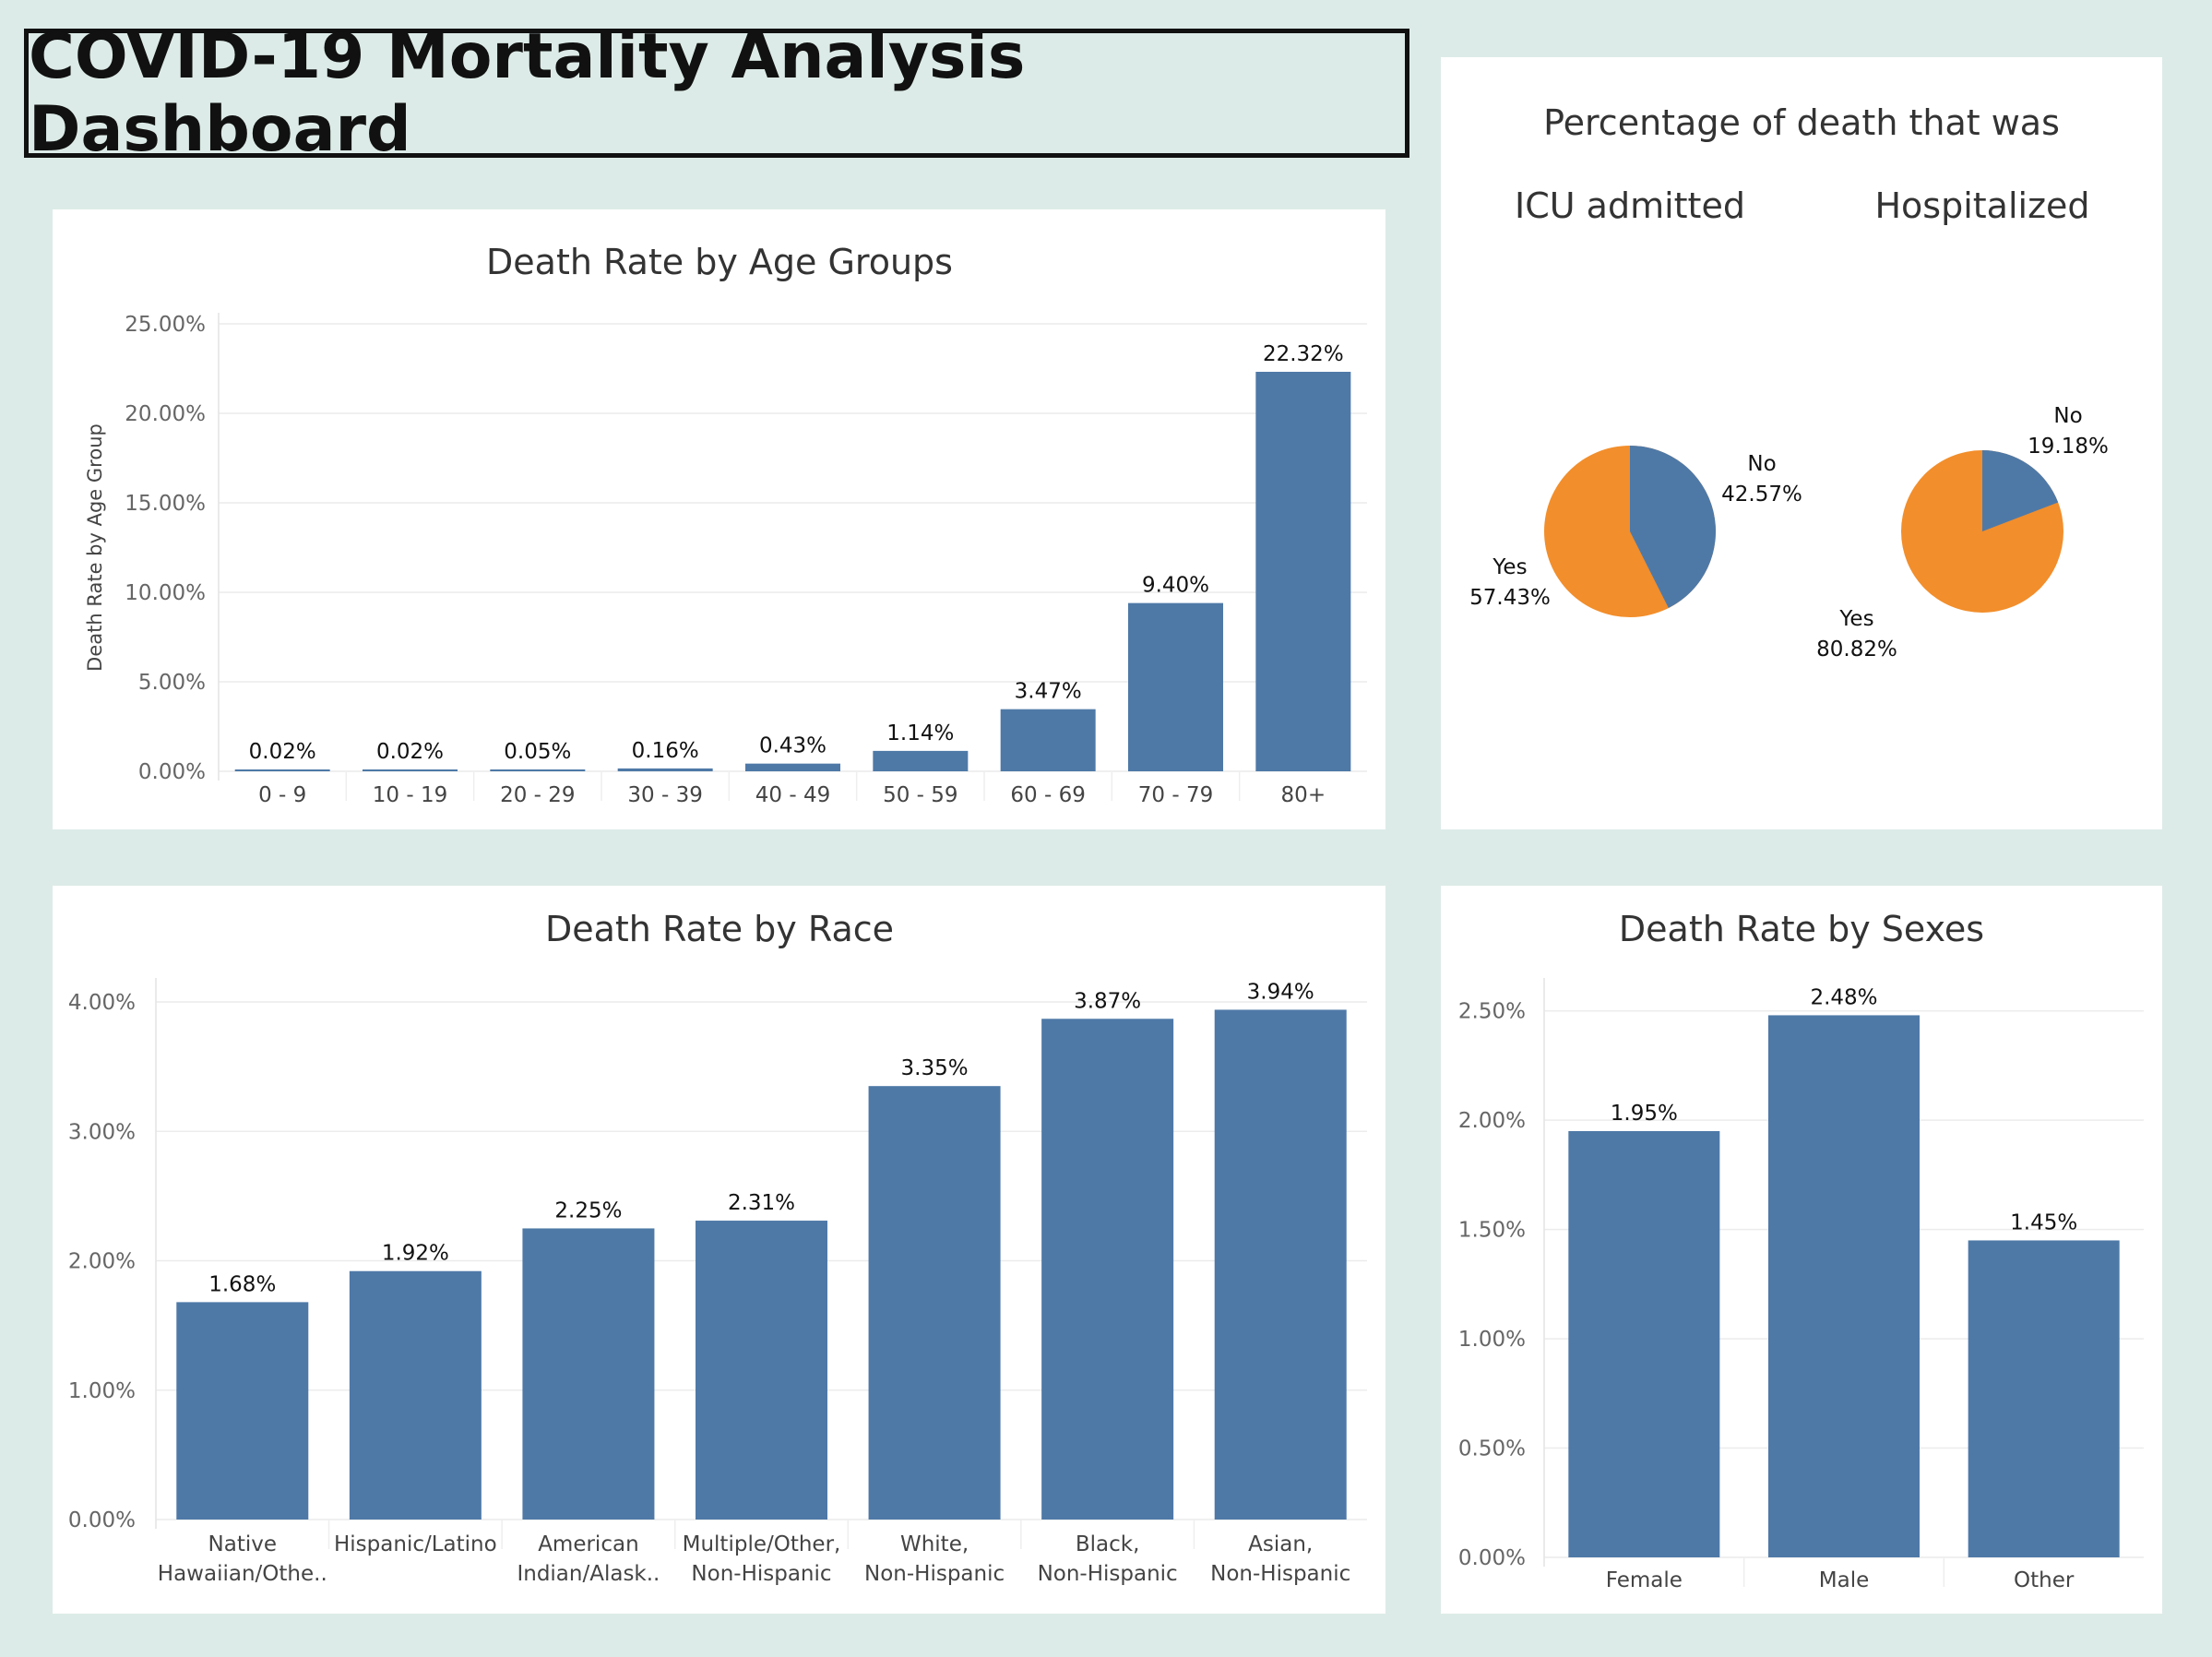 The image size is (2212, 1657). I want to click on y-axis-label: Death Rate by Age Group, so click(95, 548).